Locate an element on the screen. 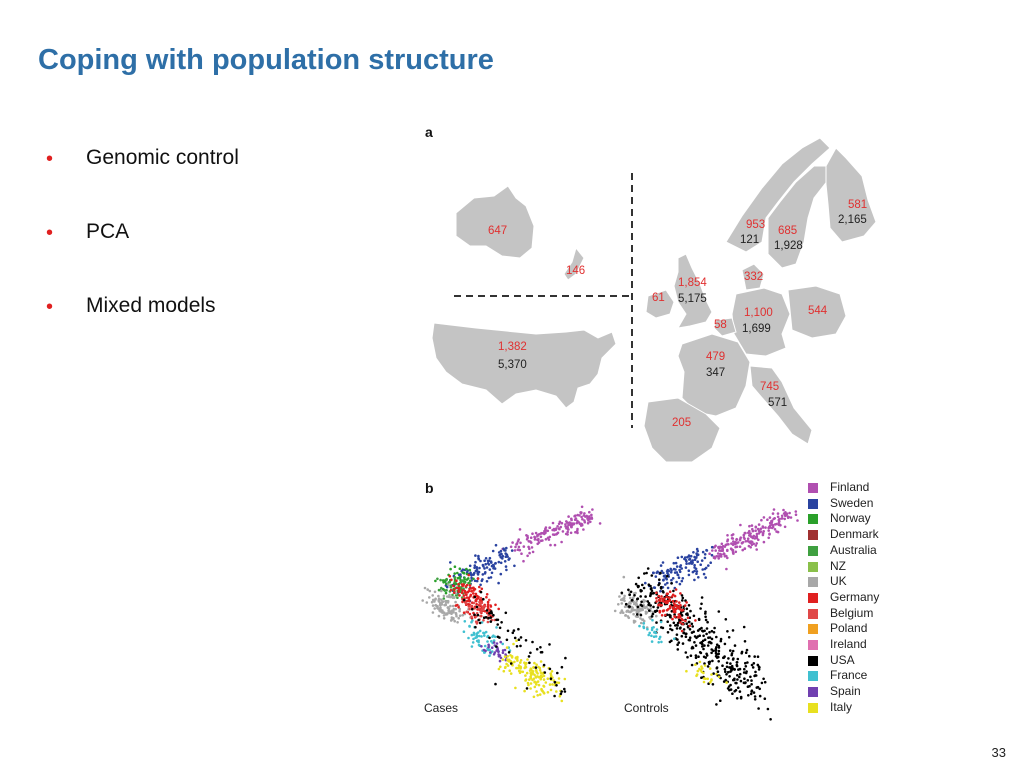 This screenshot has height=768, width=1024. legend-swatch is located at coordinates (813, 629).